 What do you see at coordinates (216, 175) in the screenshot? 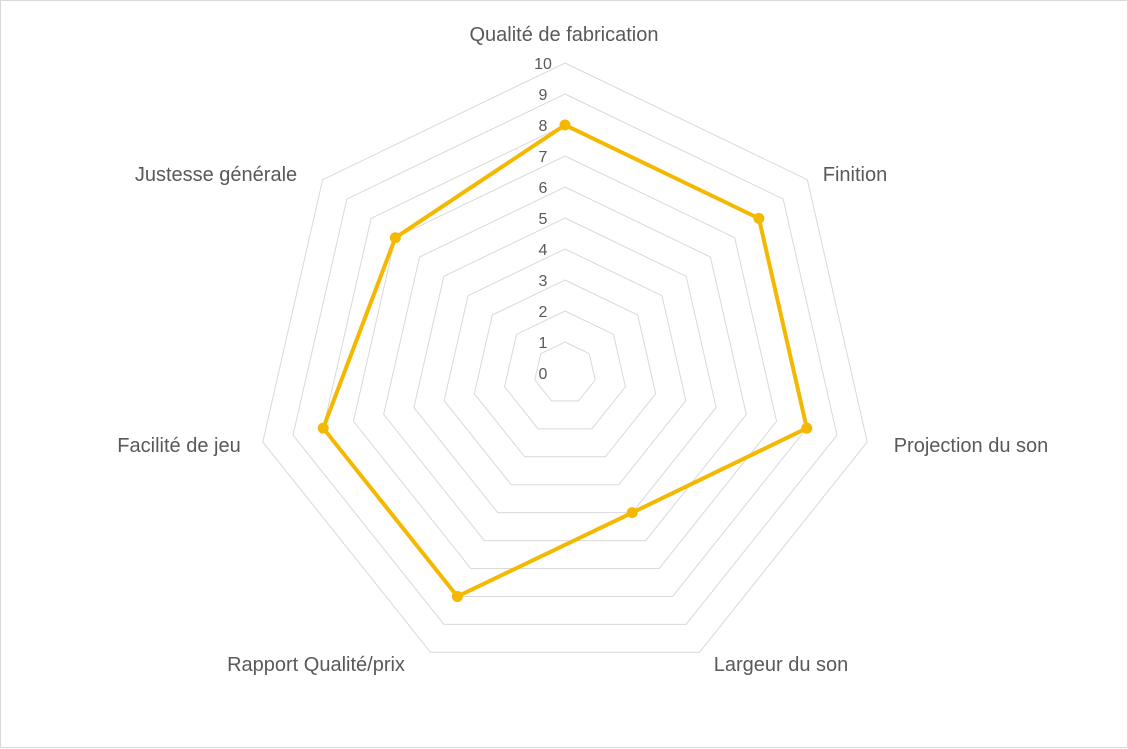
I see `category-label: Justesse générale` at bounding box center [216, 175].